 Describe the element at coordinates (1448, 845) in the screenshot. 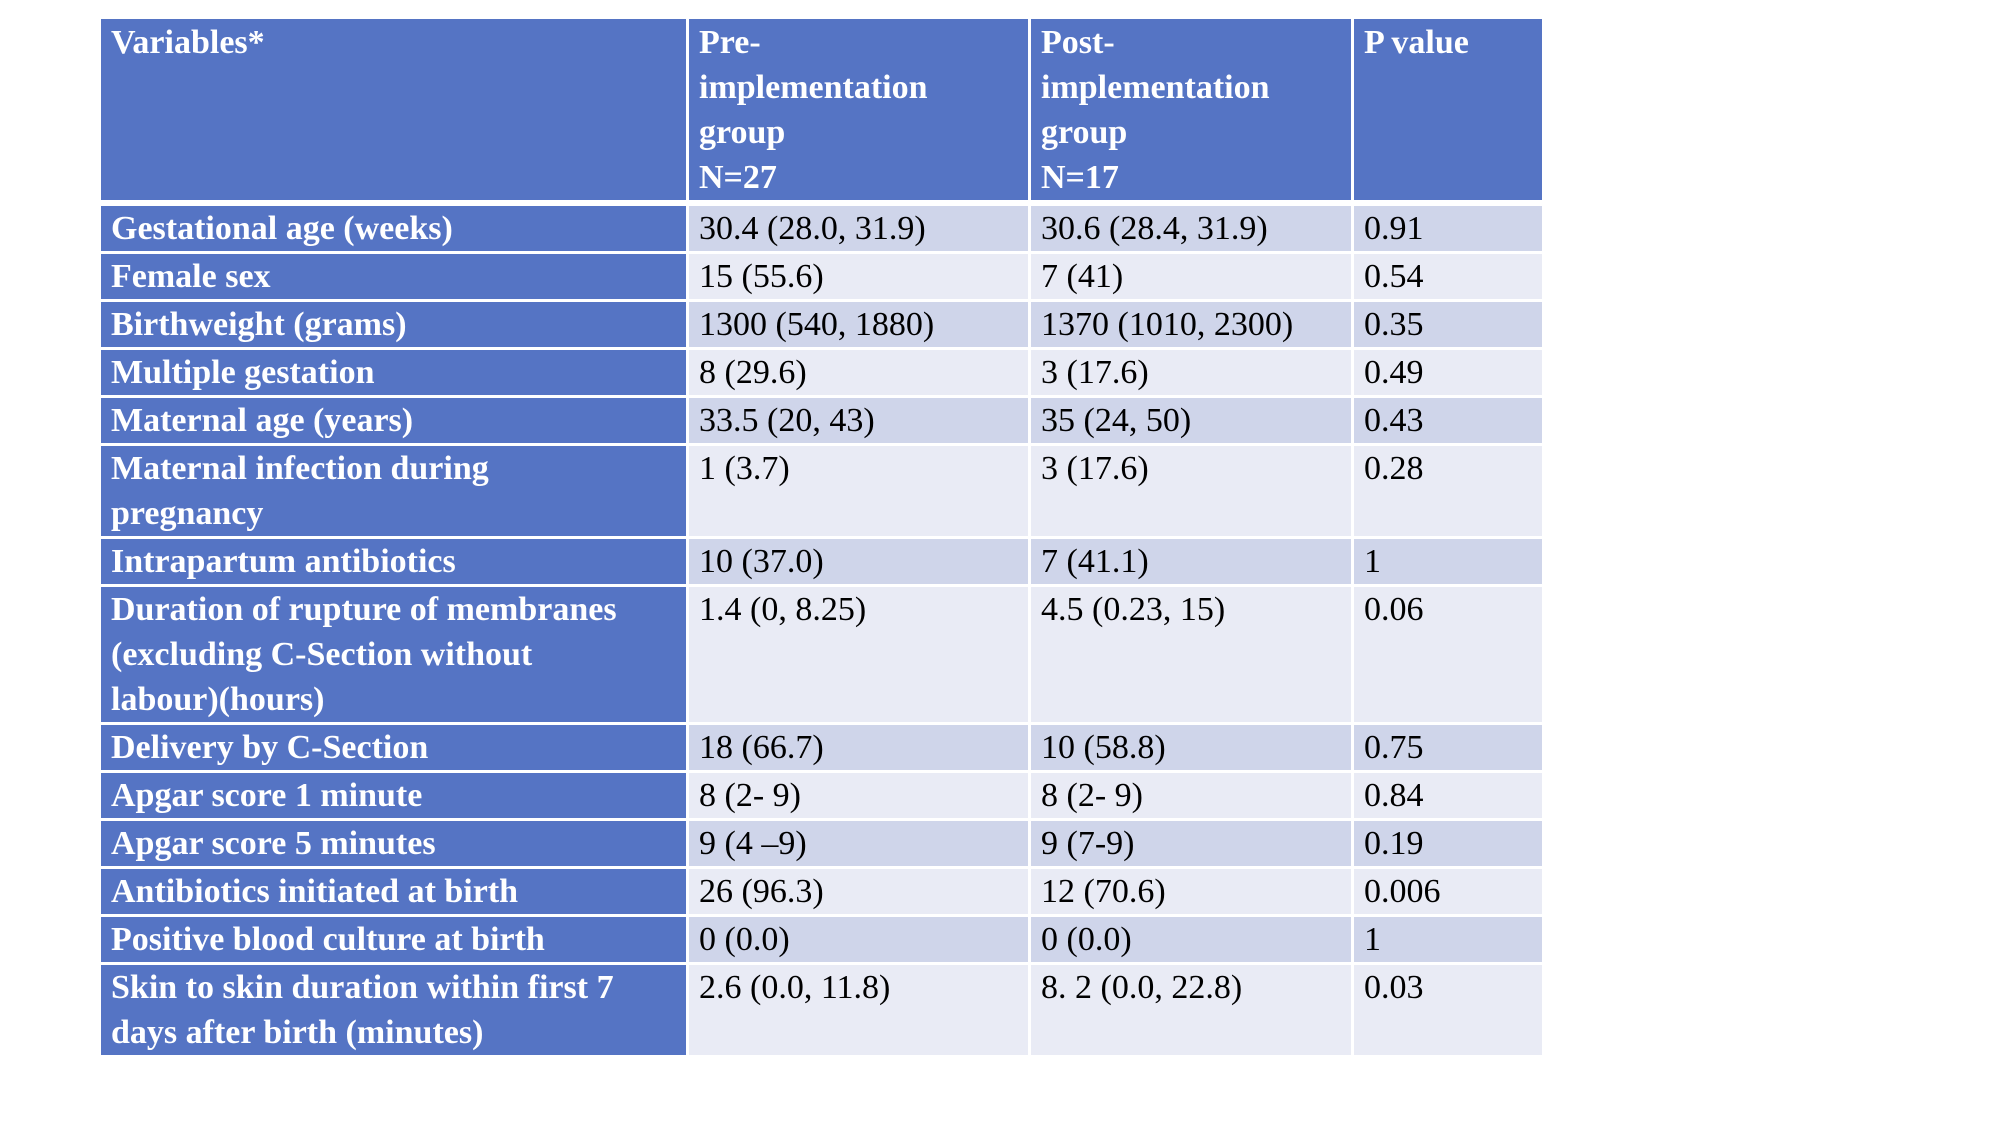

I see `p-value: 0.19` at that location.